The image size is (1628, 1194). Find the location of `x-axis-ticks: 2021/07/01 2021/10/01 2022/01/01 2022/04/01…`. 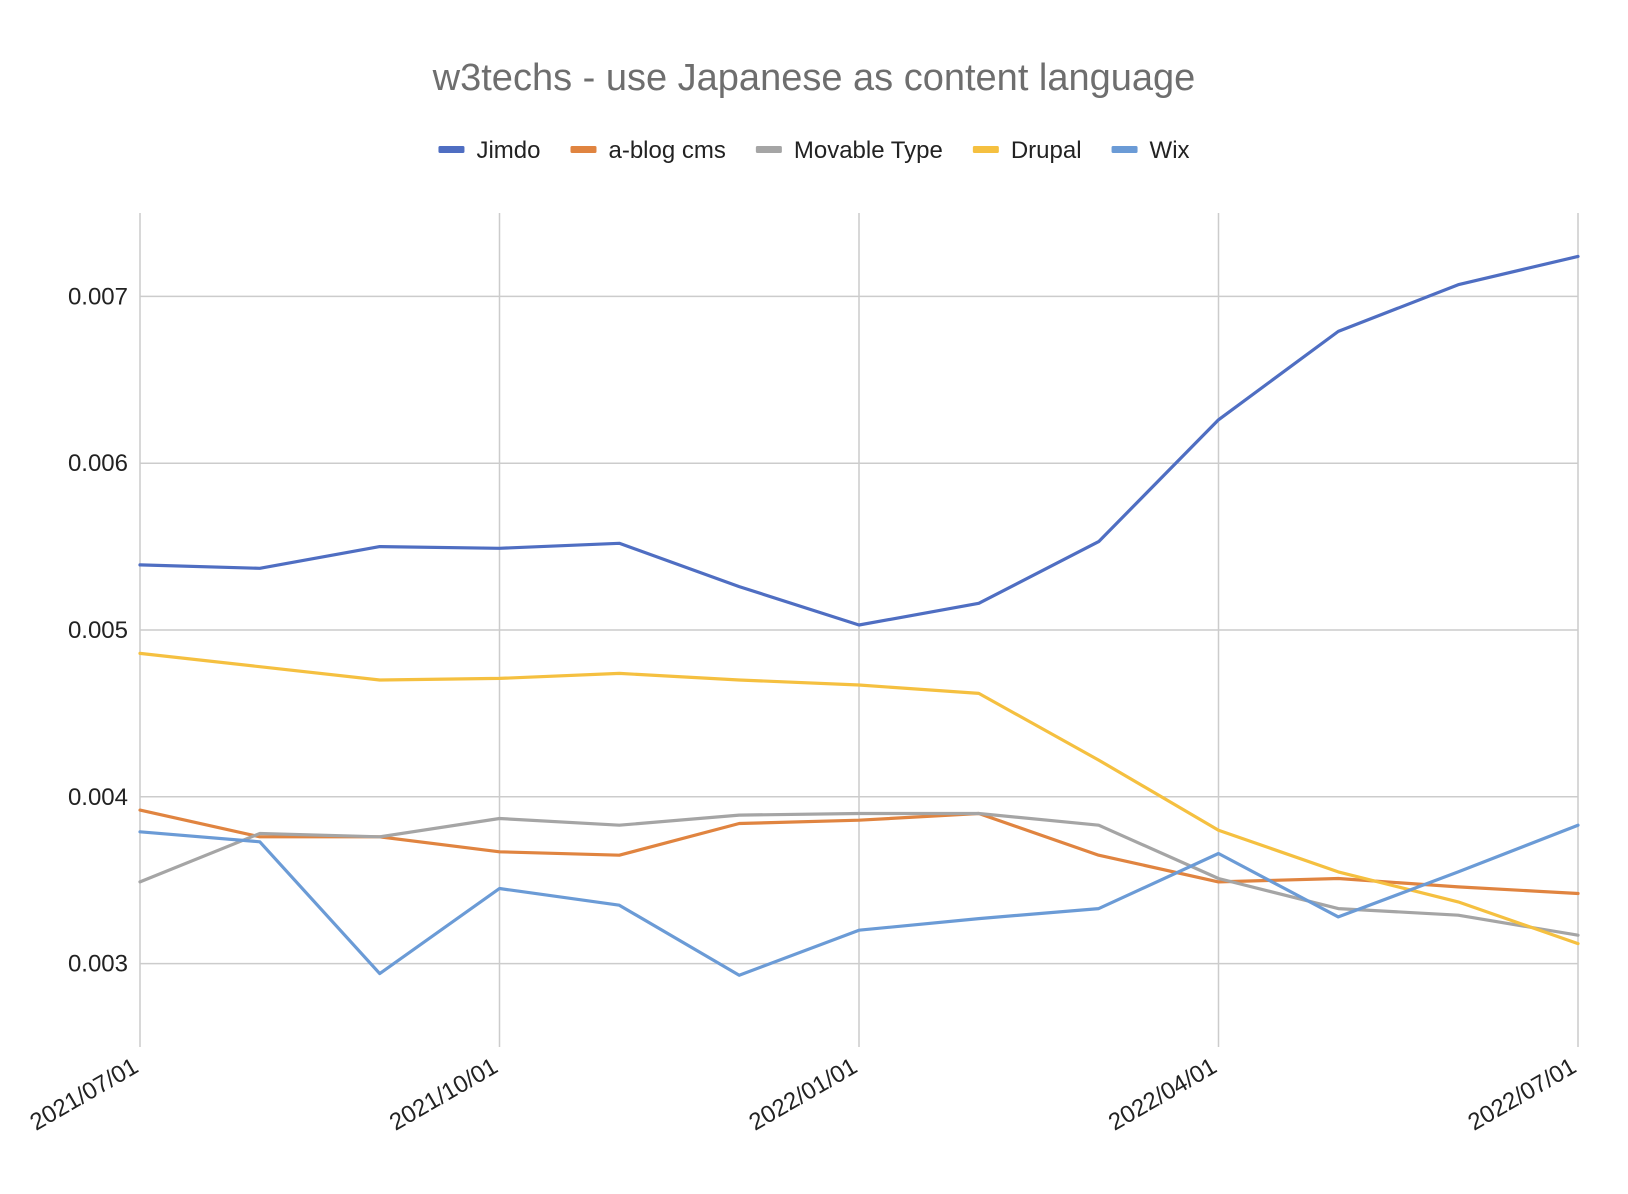

x-axis-ticks: 2021/07/01 2021/10/01 2022/01/01 2022/04/01… is located at coordinates (803, 1094).